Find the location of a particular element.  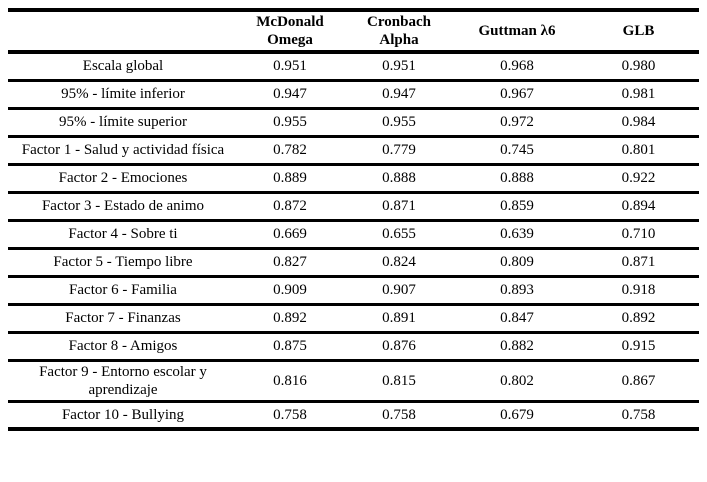

value-cell: 0.824 is located at coordinates (399, 262).